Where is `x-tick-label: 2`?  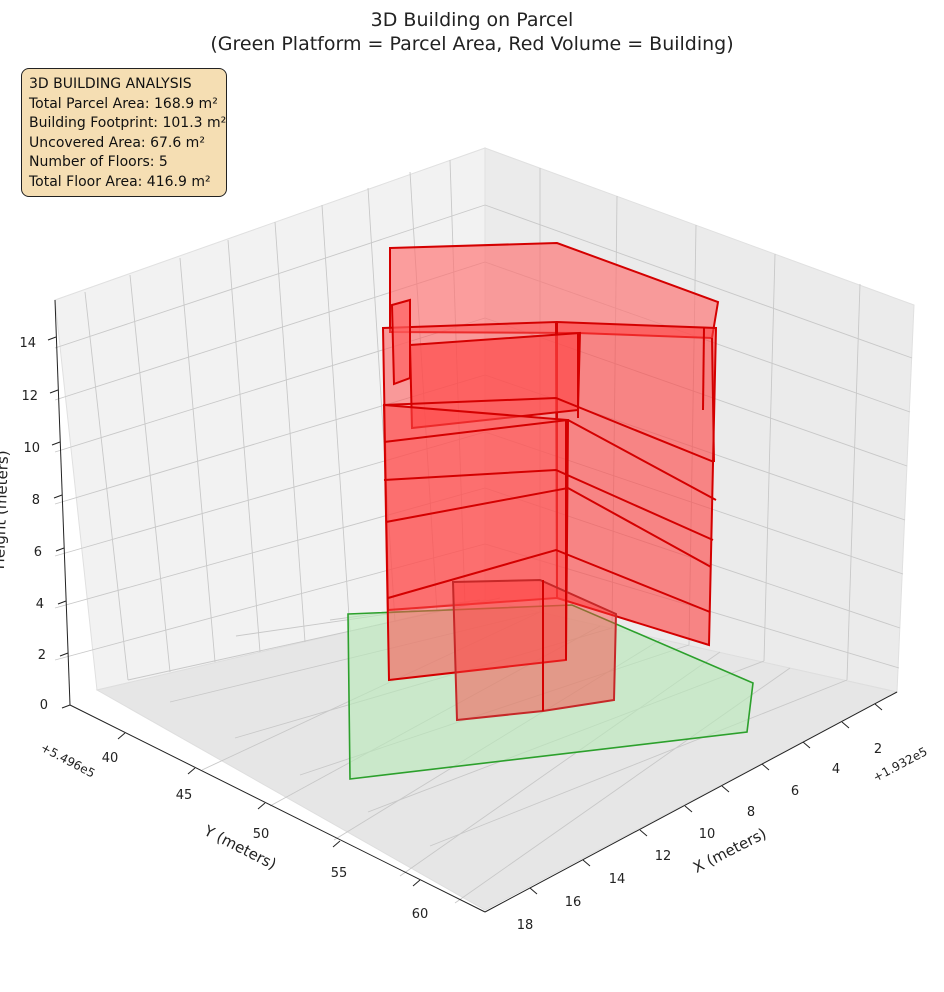 x-tick-label: 2 is located at coordinates (878, 749).